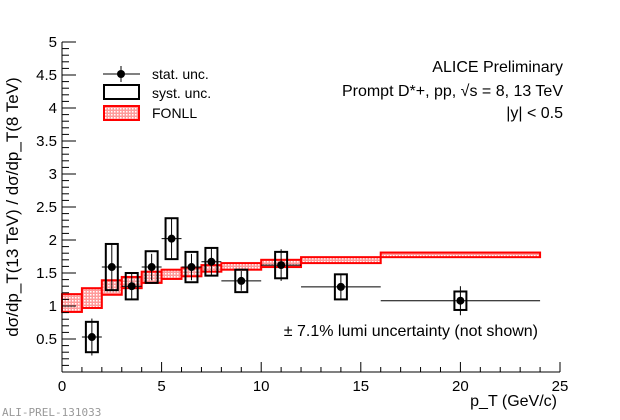 The height and width of the screenshot is (420, 620). What do you see at coordinates (121, 92) in the screenshot?
I see `legend-syst-box` at bounding box center [121, 92].